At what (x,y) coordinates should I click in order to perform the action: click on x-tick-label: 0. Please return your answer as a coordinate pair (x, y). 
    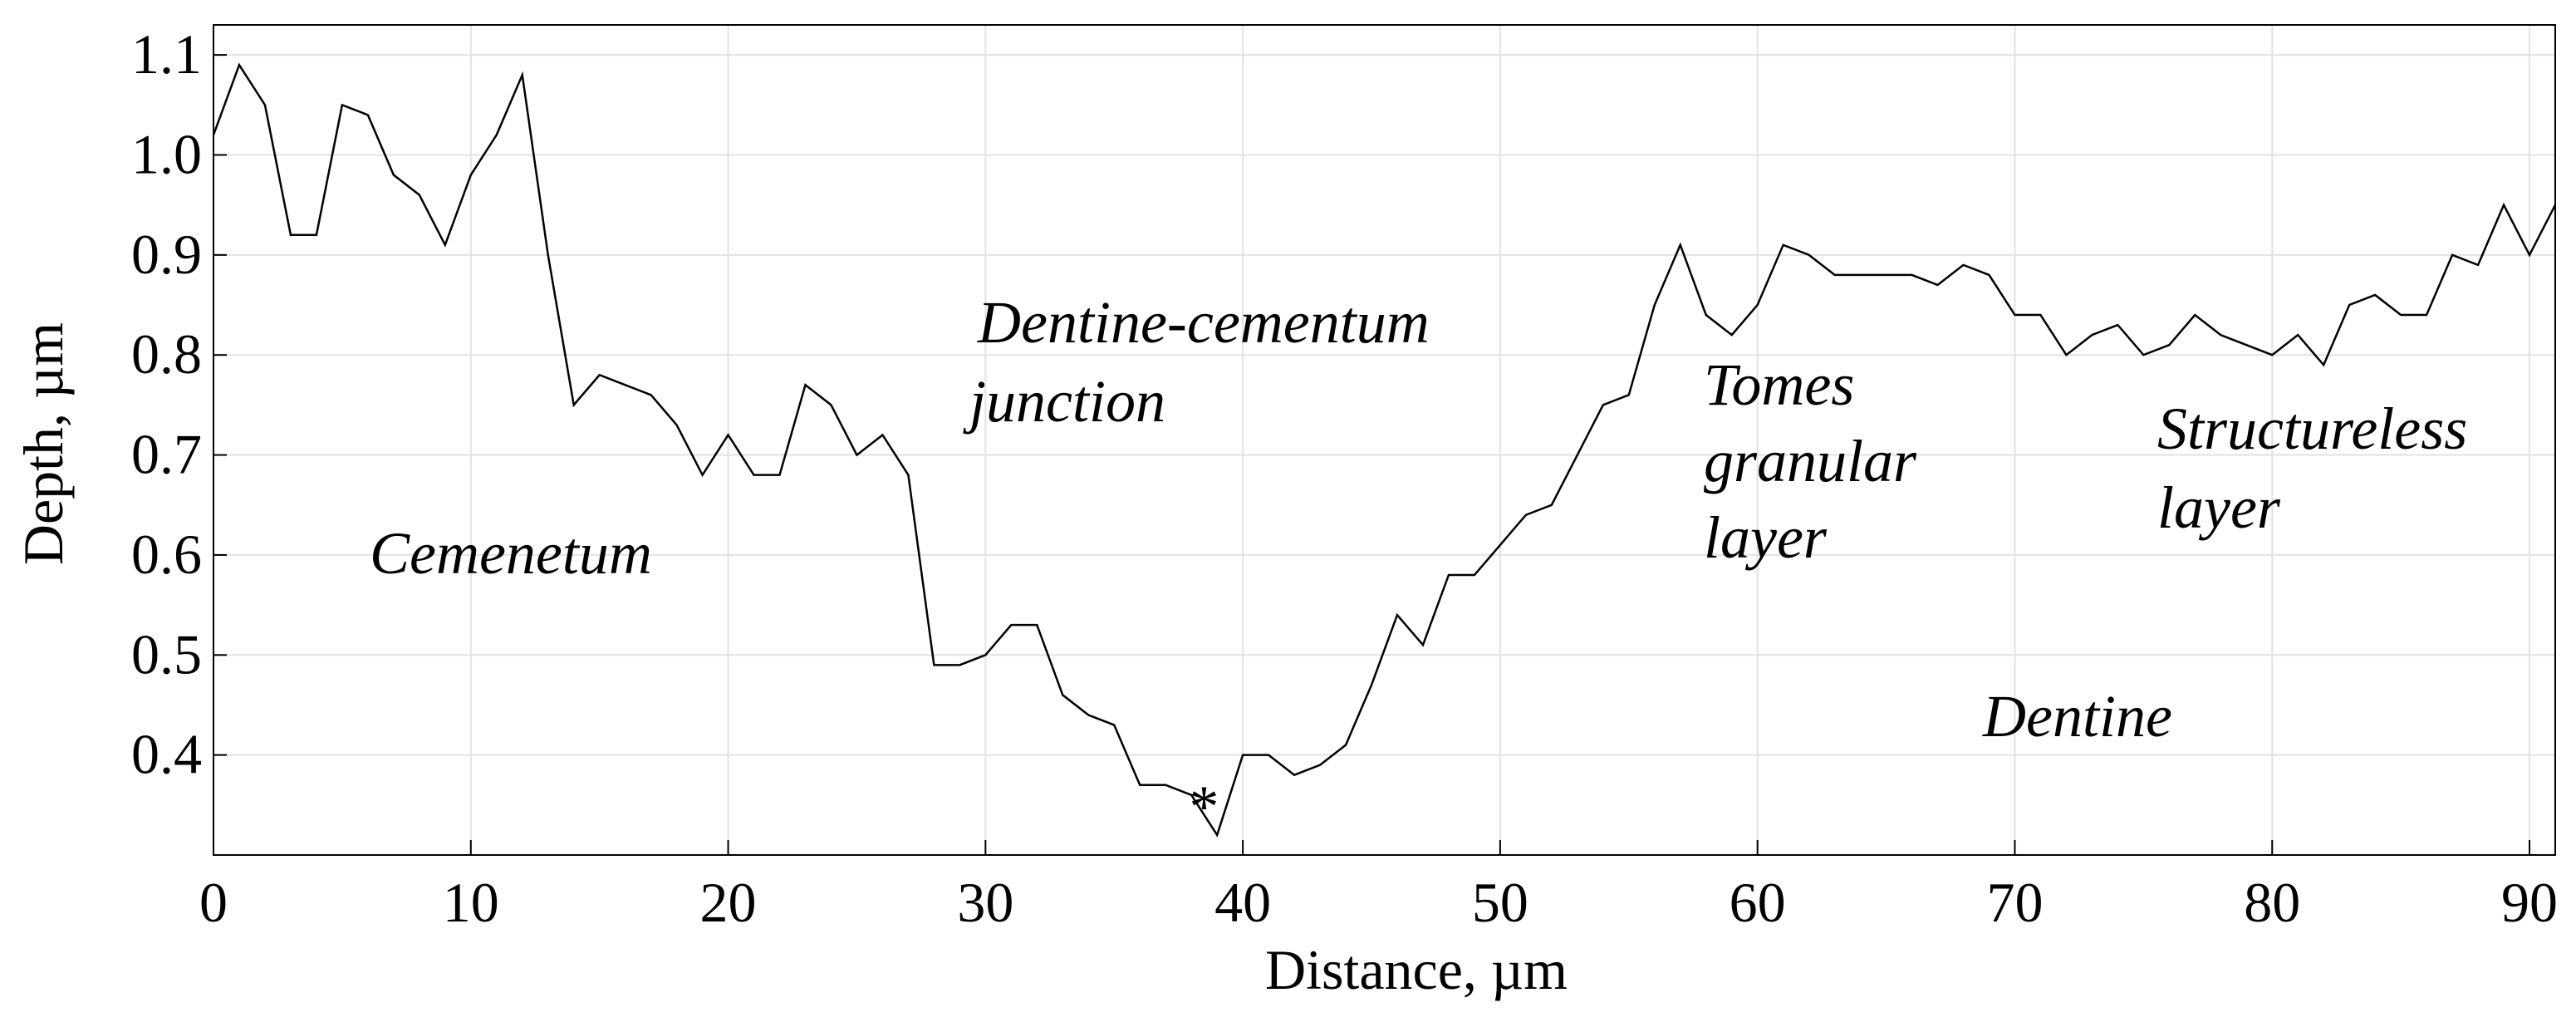
    Looking at the image, I should click on (213, 902).